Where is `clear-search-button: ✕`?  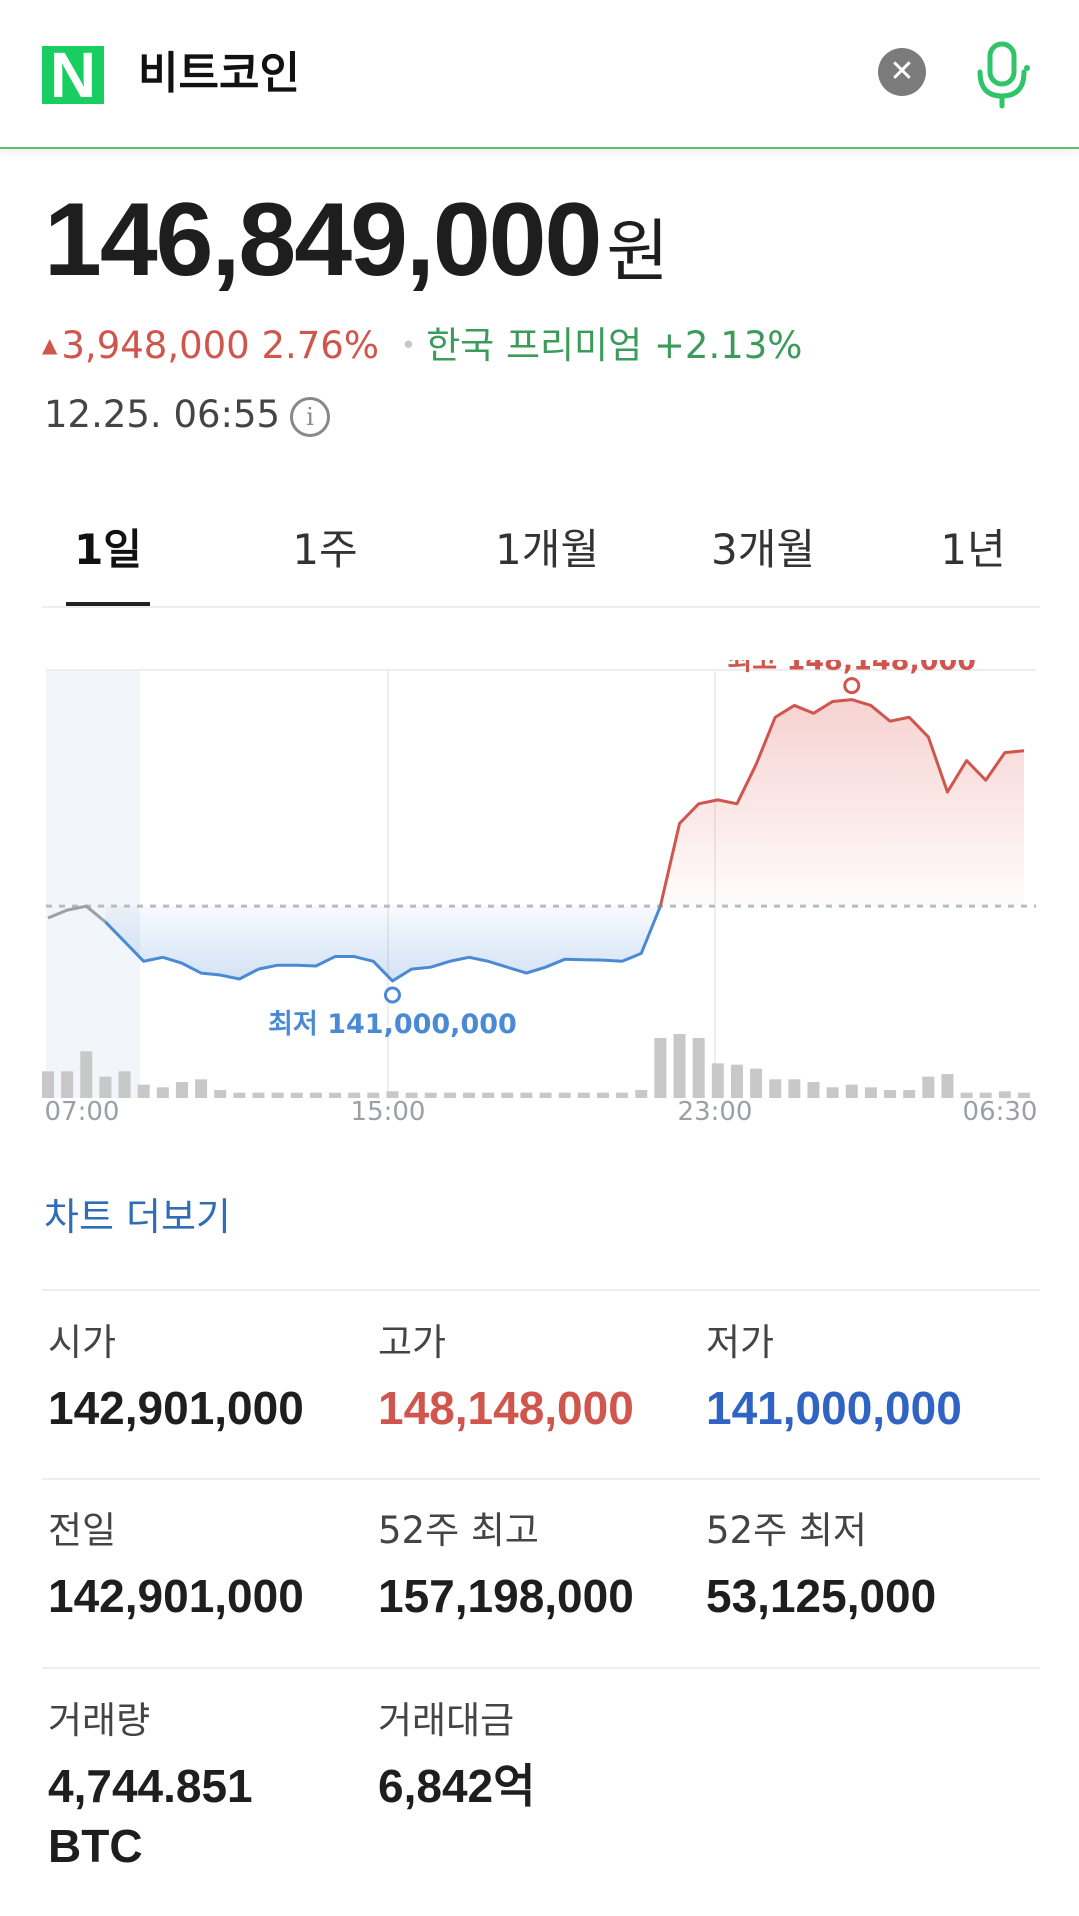
clear-search-button: ✕ is located at coordinates (902, 72).